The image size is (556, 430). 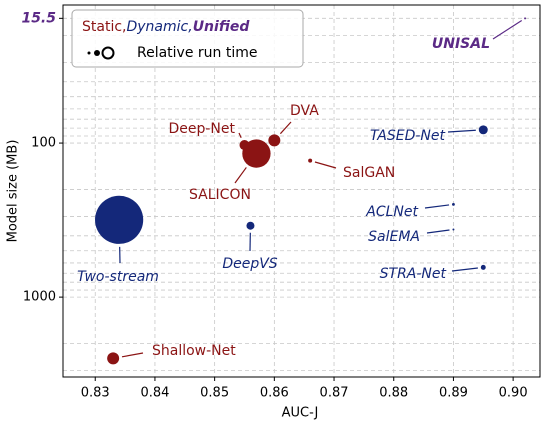 What do you see at coordinates (43, 143) in the screenshot?
I see `y-tick-label: 100` at bounding box center [43, 143].